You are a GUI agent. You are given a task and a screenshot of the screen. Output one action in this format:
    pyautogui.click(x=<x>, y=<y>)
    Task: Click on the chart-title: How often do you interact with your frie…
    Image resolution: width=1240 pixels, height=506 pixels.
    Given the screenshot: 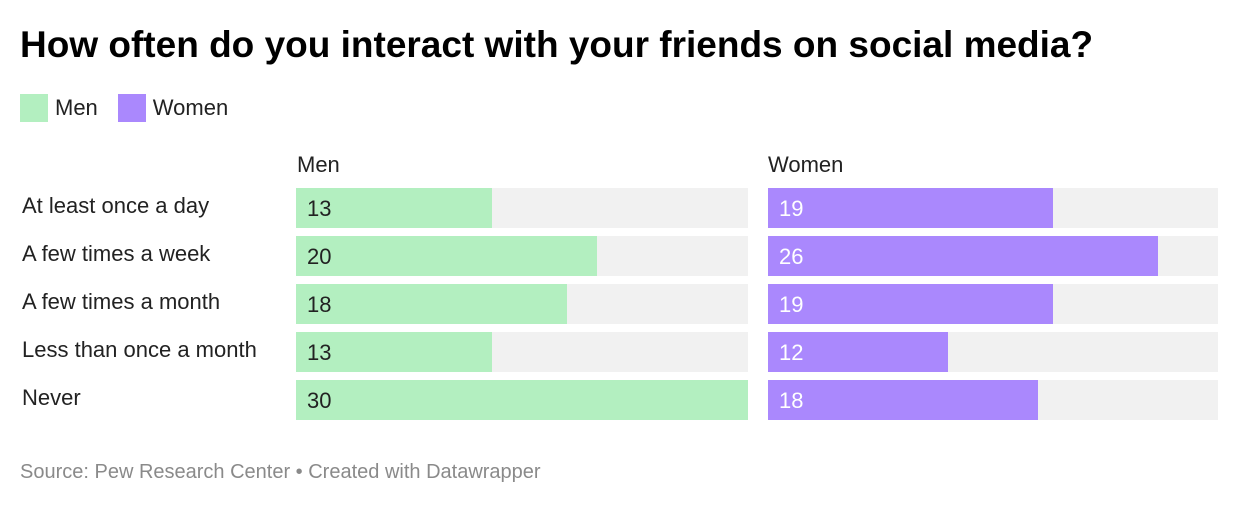 What is the action you would take?
    pyautogui.click(x=557, y=44)
    